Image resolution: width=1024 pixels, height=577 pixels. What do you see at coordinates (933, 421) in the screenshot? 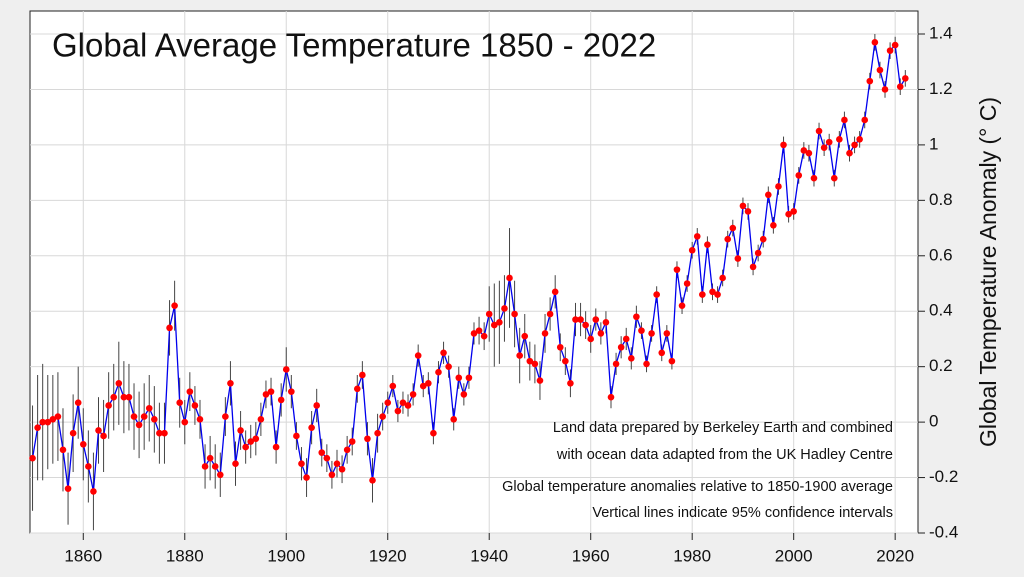
I see `y-tick-label: 0` at bounding box center [933, 421].